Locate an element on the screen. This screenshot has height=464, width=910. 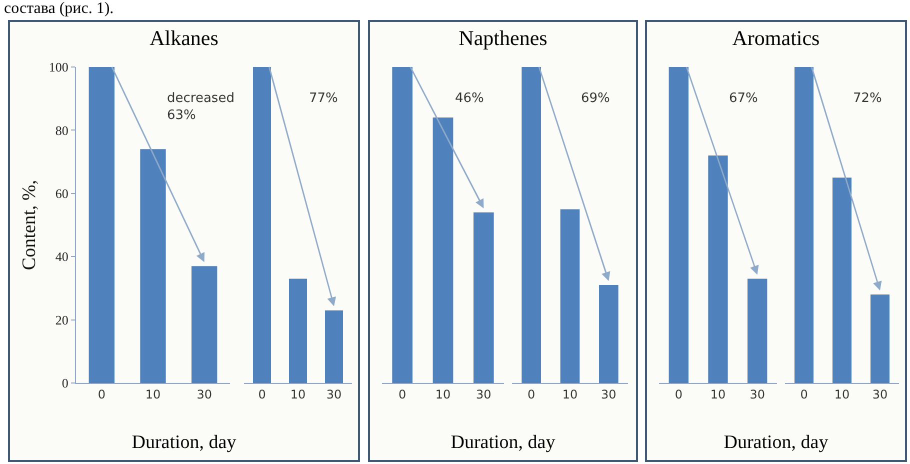
annotation: 72% is located at coordinates (867, 98).